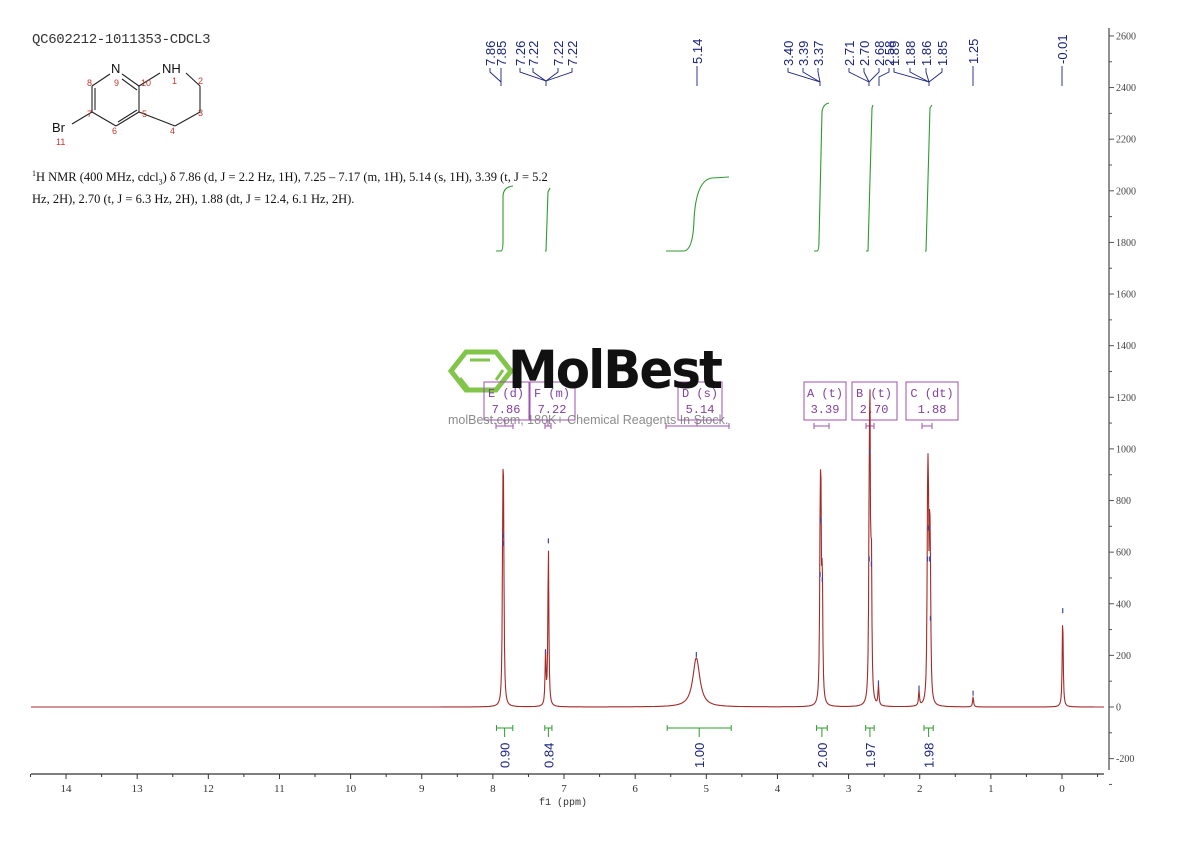  What do you see at coordinates (481, 371) in the screenshot?
I see `molbest-logo-icon` at bounding box center [481, 371].